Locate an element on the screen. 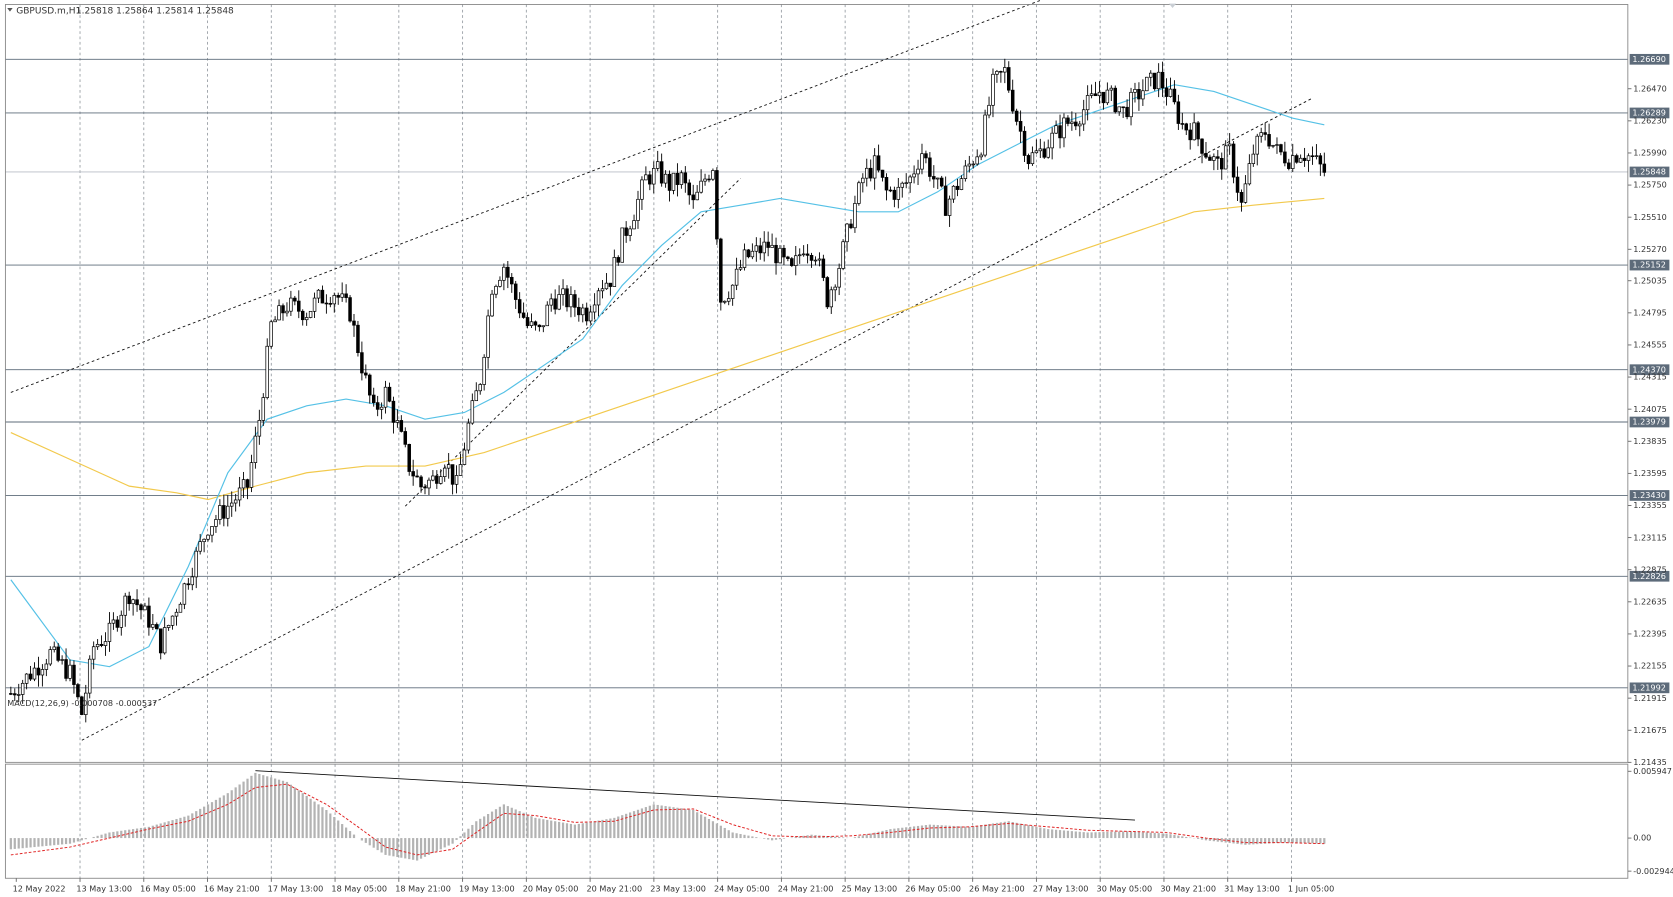  time-label: 30 May 05:00 is located at coordinates (1125, 889).